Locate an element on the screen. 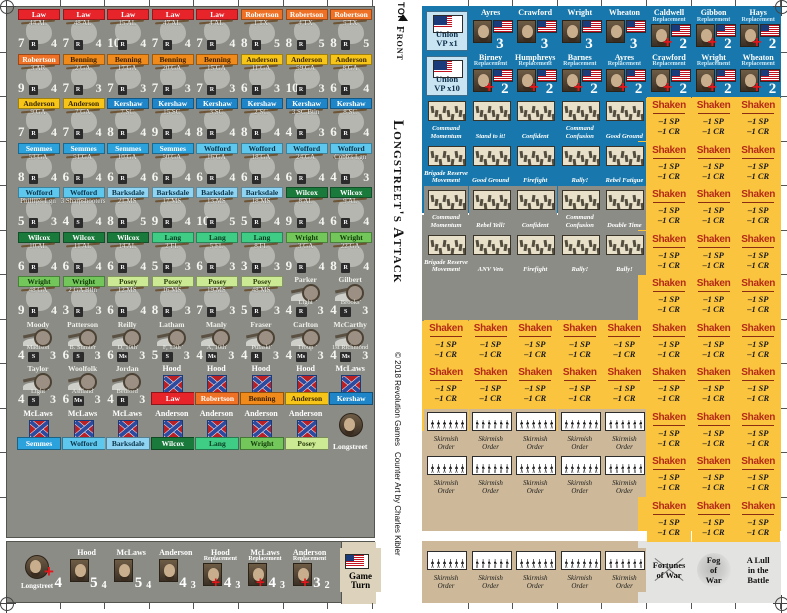 This screenshot has height=613, width=787. infantry-counter: Wilcox 10 AL 6 R 4 is located at coordinates (38, 252).